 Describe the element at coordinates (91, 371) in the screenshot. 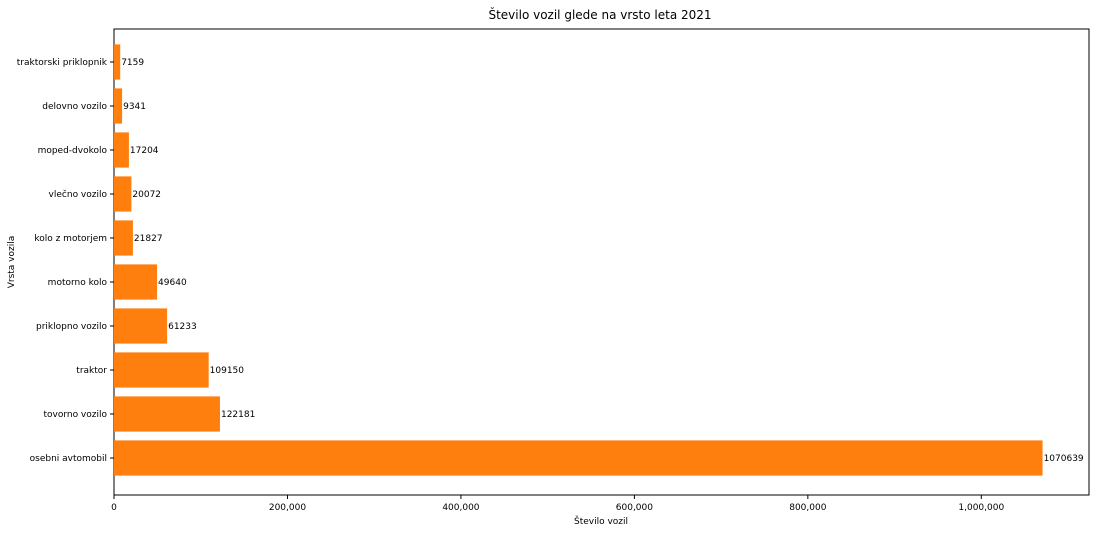

I see `y-tick-label: traktor` at that location.